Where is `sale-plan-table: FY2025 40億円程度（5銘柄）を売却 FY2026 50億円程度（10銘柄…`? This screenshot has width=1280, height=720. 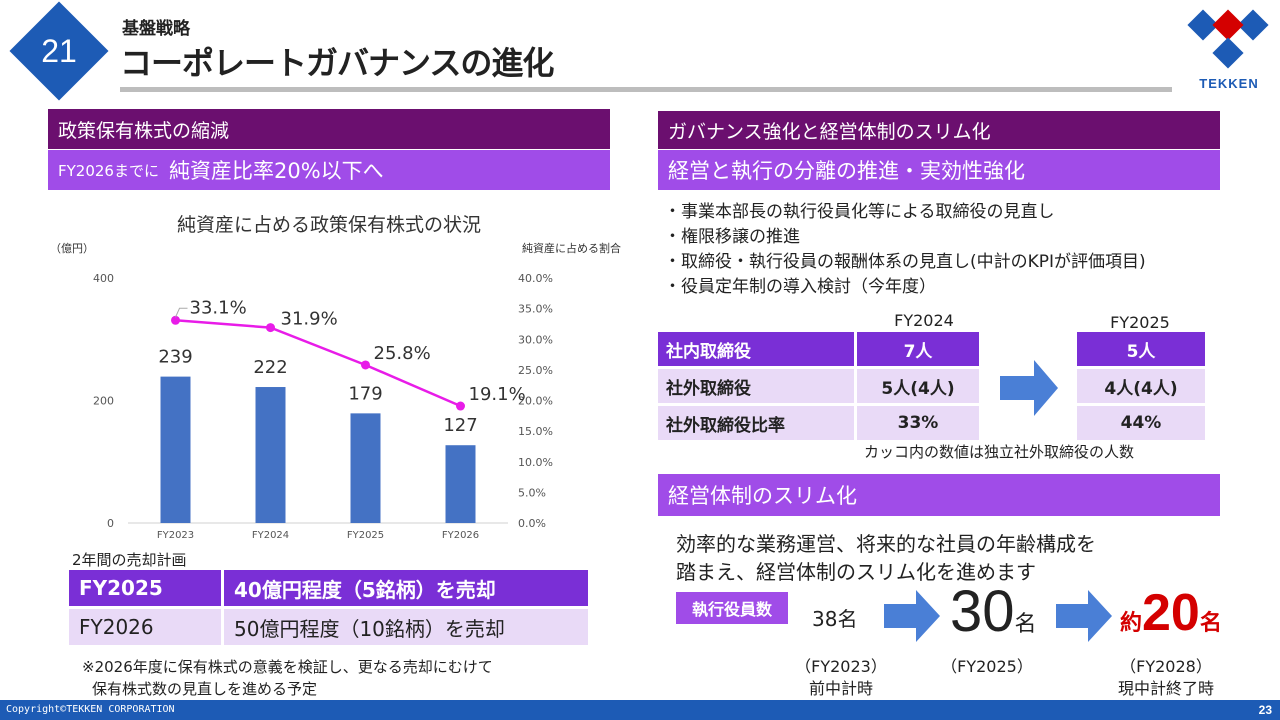 sale-plan-table: FY2025 40億円程度（5銘柄）を売却 FY2026 50億円程度（10銘柄… is located at coordinates (328, 607).